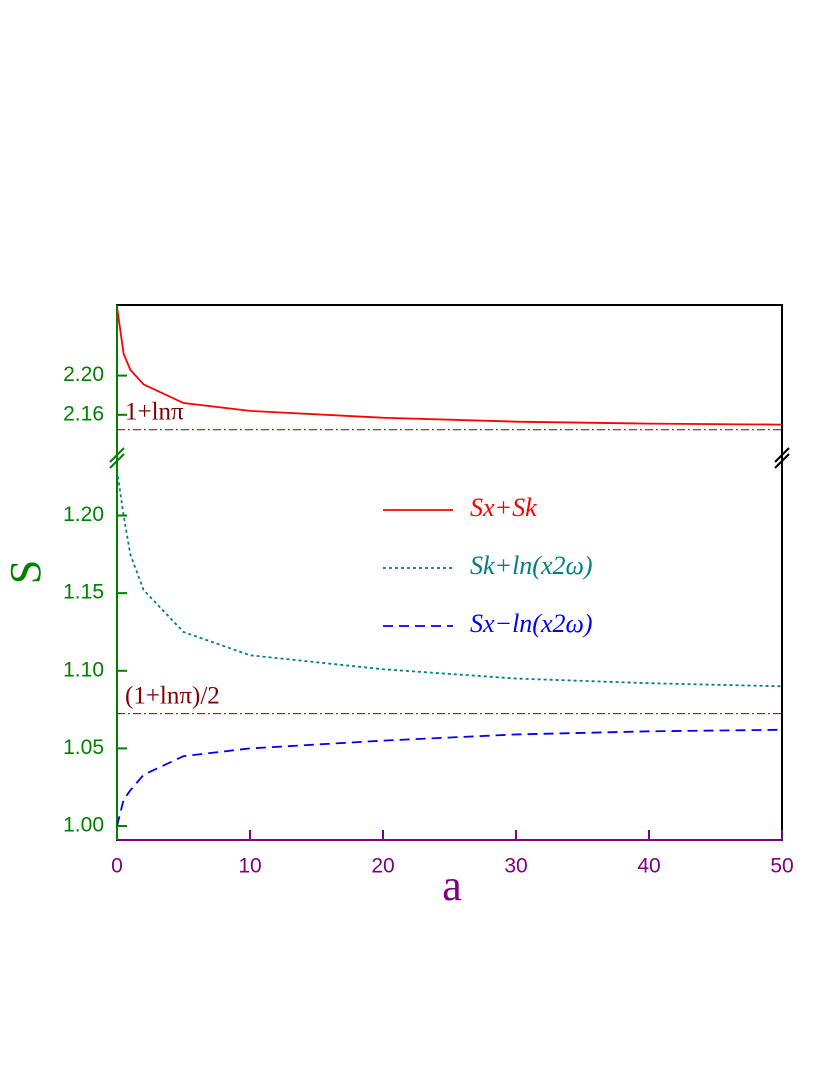  I want to click on x-axis-label: a, so click(452, 885).